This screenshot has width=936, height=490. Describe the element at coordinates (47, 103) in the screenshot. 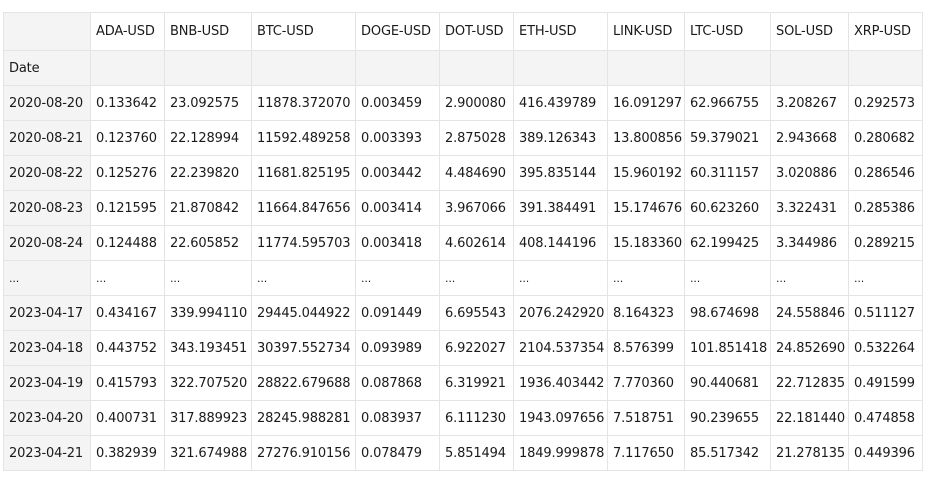

I see `row-index: 2020-08-20` at that location.